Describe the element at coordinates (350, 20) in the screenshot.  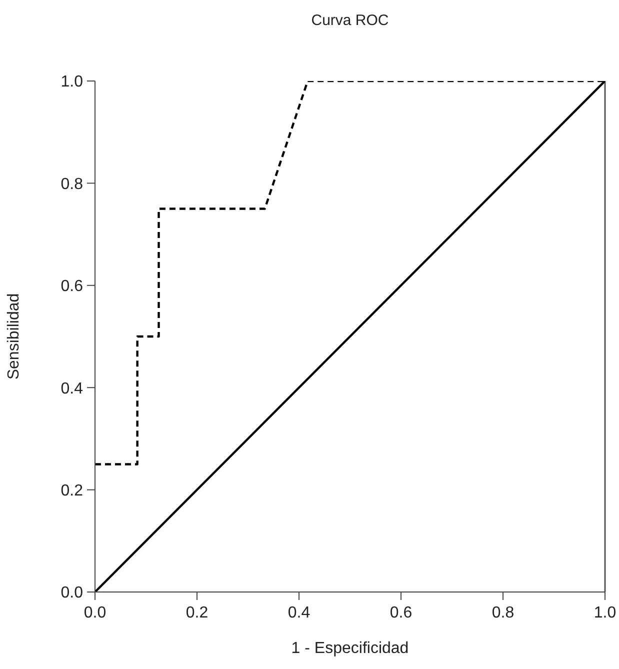
I see `chart-title: Curva ROC` at that location.